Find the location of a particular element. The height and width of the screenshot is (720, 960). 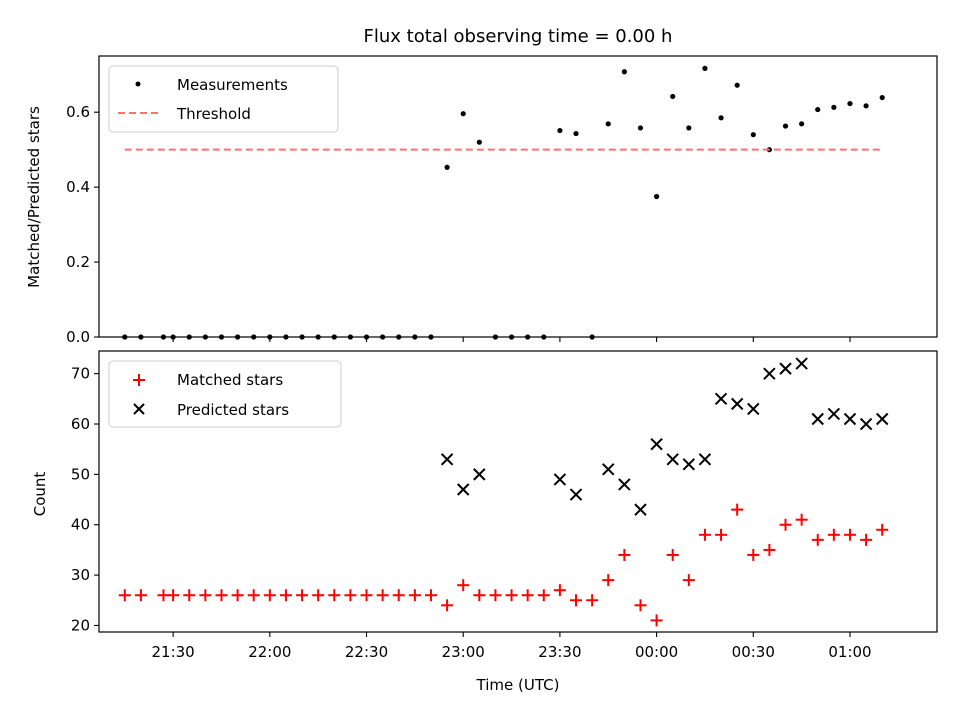

top-y-axis-label: Matched/Predicted stars is located at coordinates (34, 197).